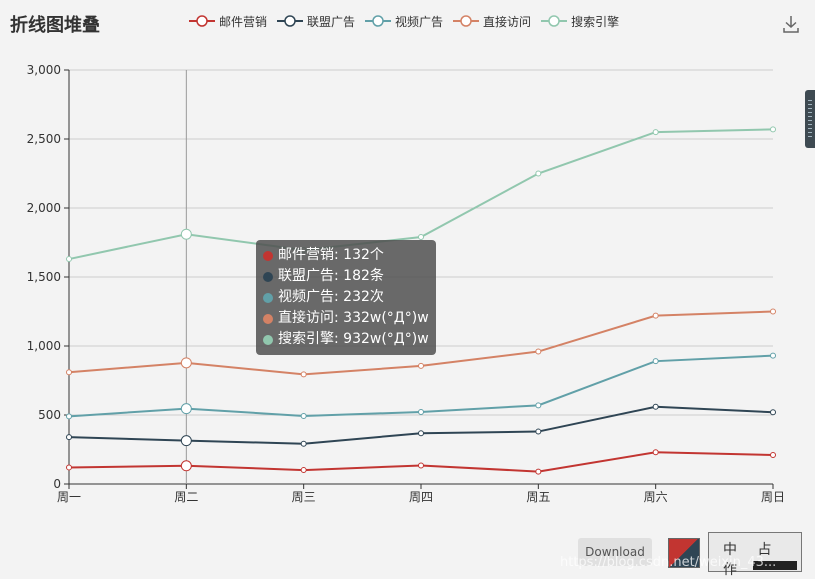 This screenshot has width=815, height=579. Describe the element at coordinates (186, 497) in the screenshot. I see `x-tick-label: 周二` at that location.